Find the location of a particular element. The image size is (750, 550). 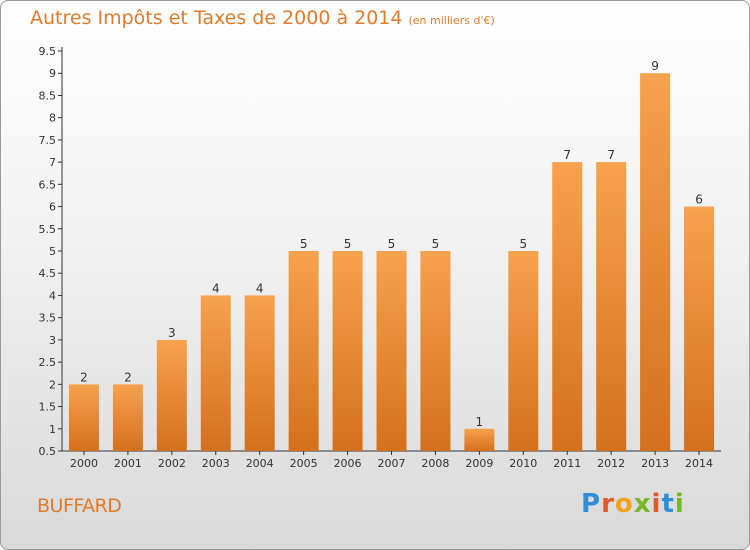

data-label-2002: 3 is located at coordinates (172, 333).